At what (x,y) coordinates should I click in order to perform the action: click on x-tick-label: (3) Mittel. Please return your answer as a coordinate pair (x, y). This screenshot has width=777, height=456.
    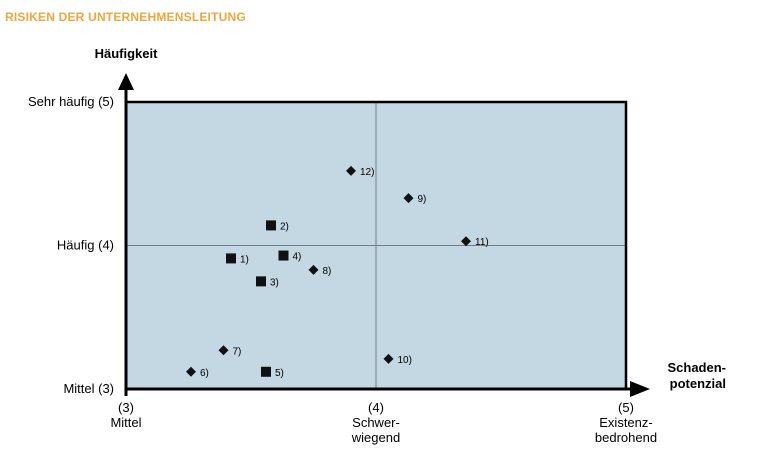
    Looking at the image, I should click on (125, 415).